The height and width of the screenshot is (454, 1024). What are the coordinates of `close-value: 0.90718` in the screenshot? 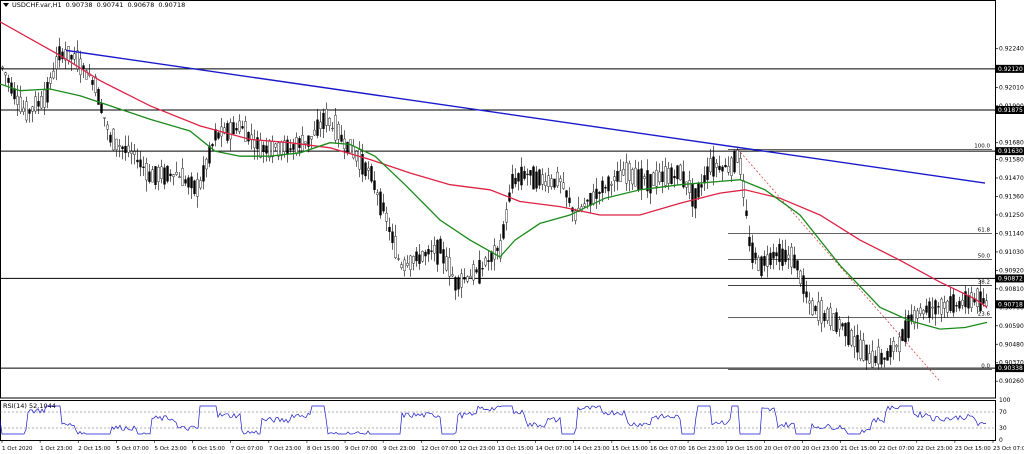 It's located at (172, 5).